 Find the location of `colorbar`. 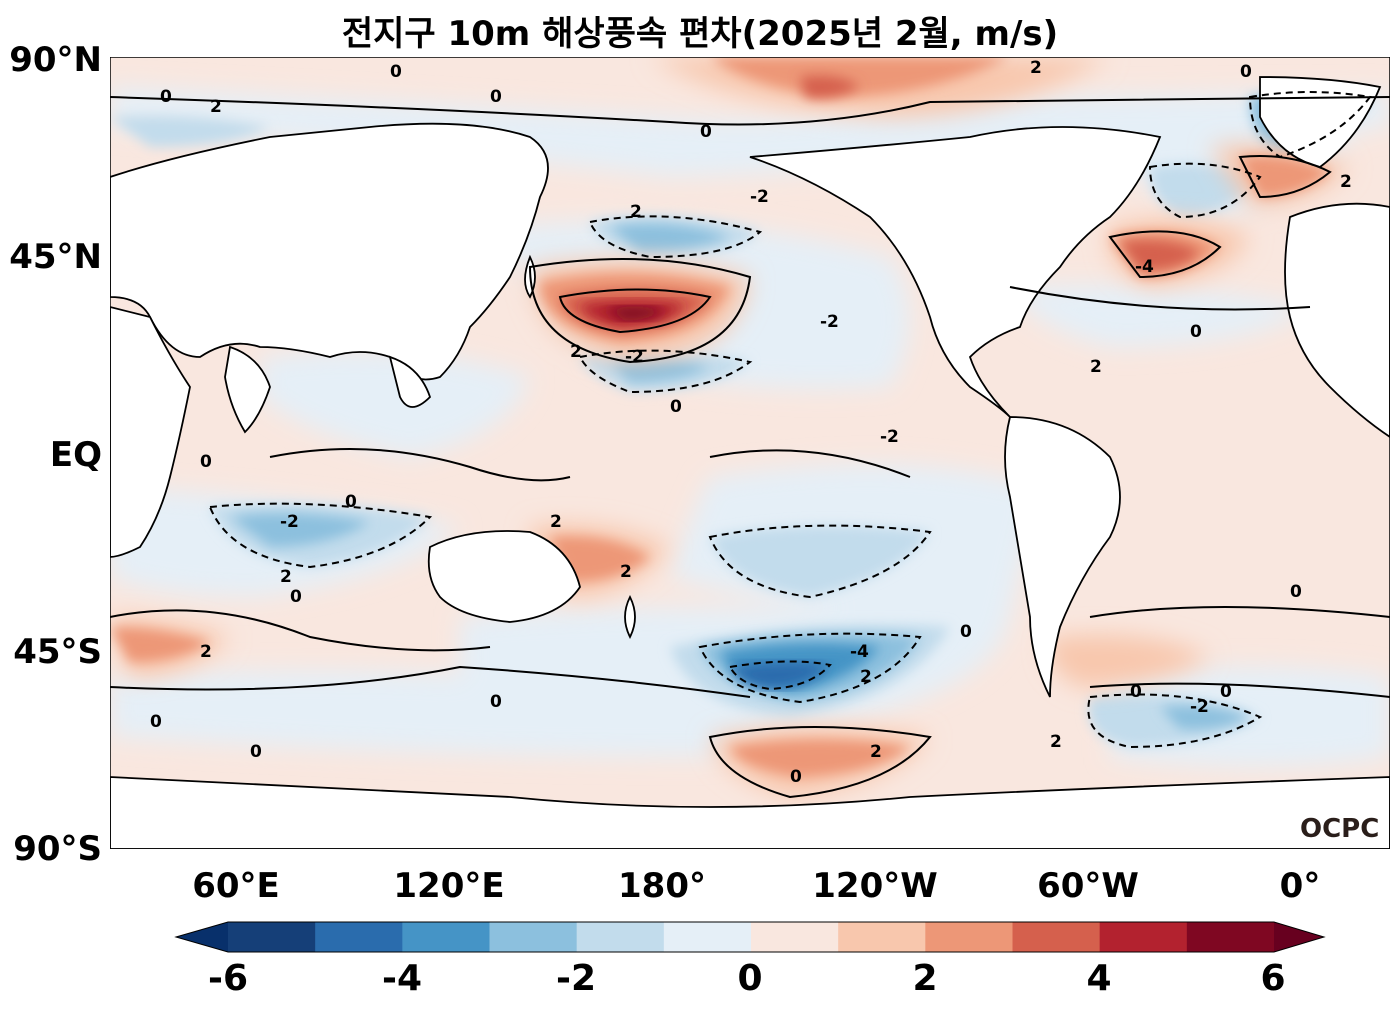

colorbar is located at coordinates (750, 937).